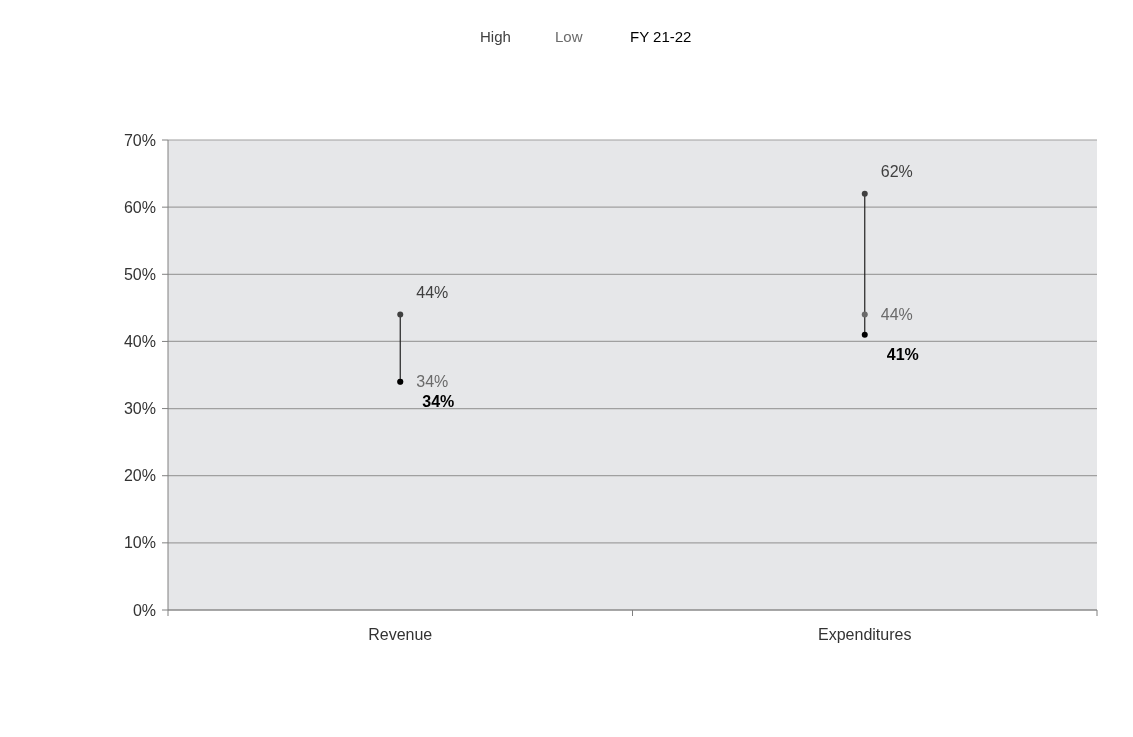  I want to click on y-tick-label: 20%, so click(139, 476).